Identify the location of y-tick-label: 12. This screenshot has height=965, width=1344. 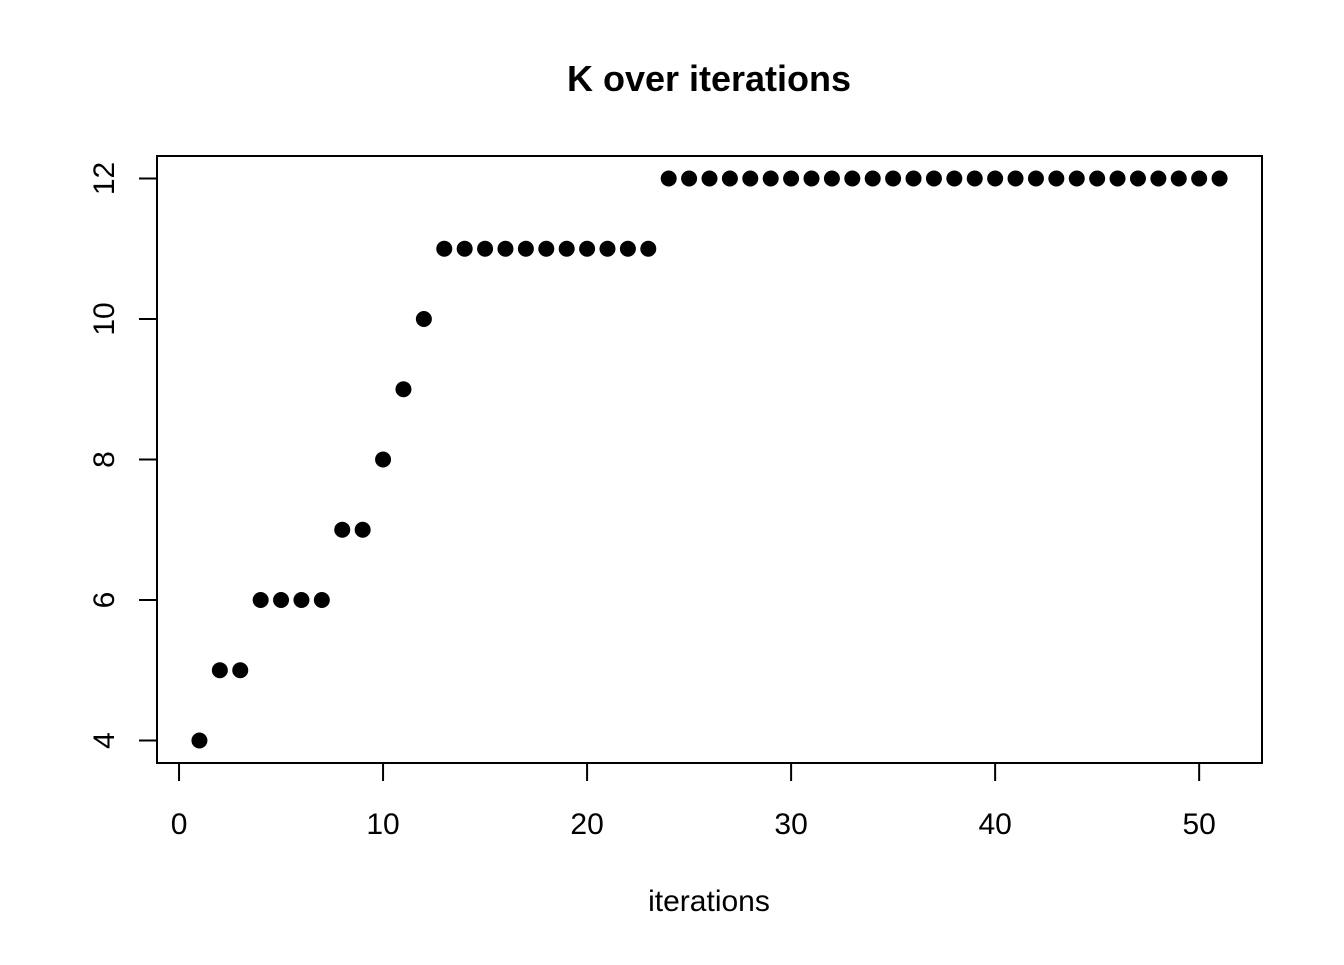
(104, 178).